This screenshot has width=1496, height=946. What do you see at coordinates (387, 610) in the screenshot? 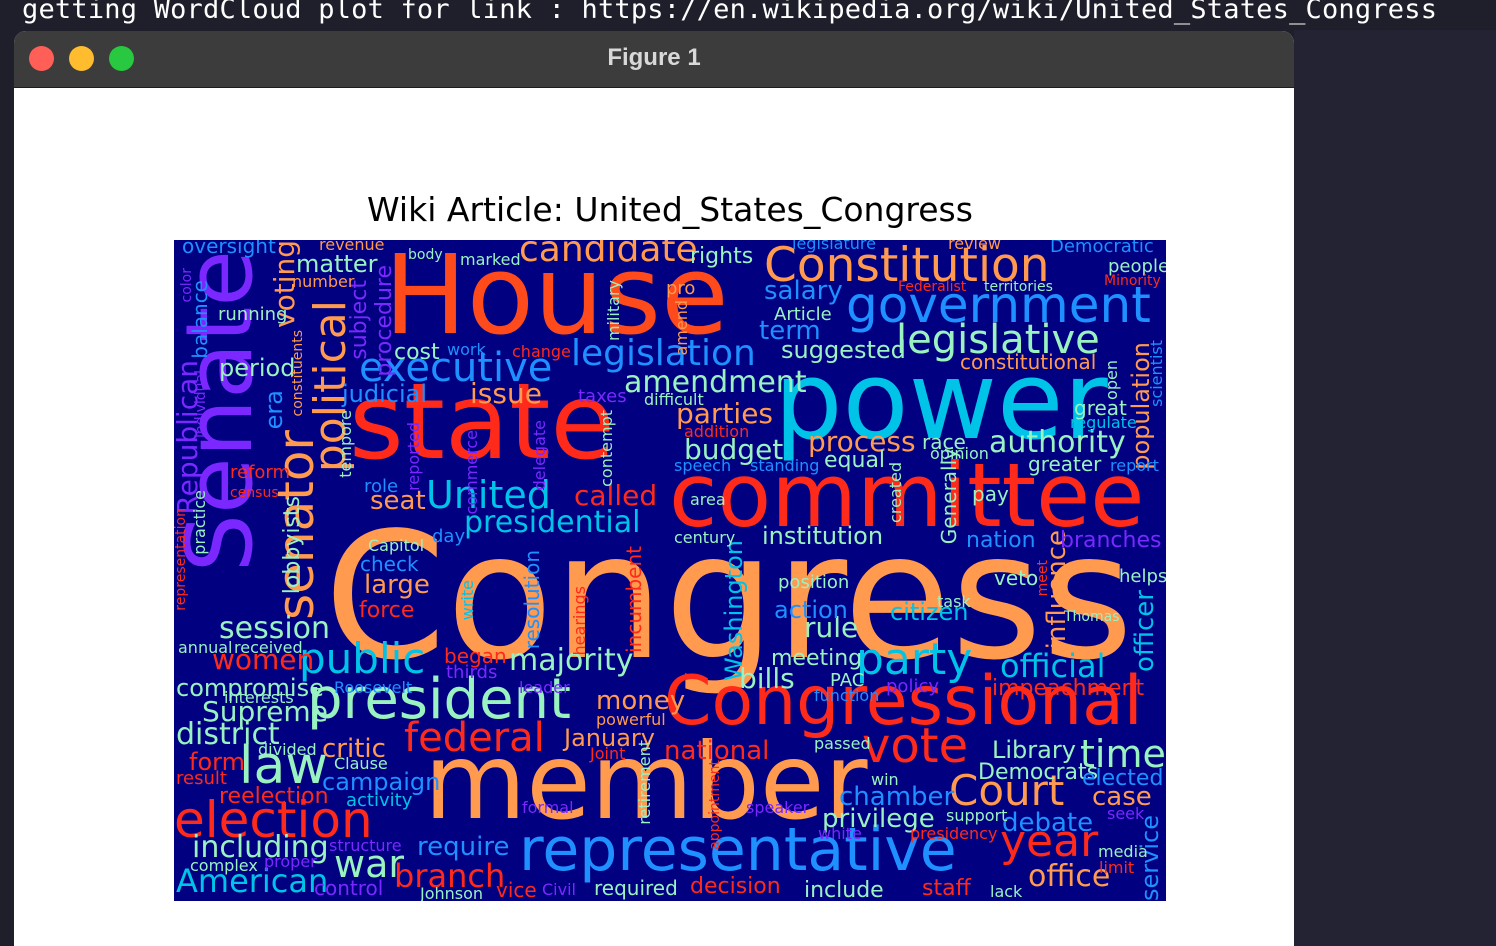
I see `wordcloud-word: force` at bounding box center [387, 610].